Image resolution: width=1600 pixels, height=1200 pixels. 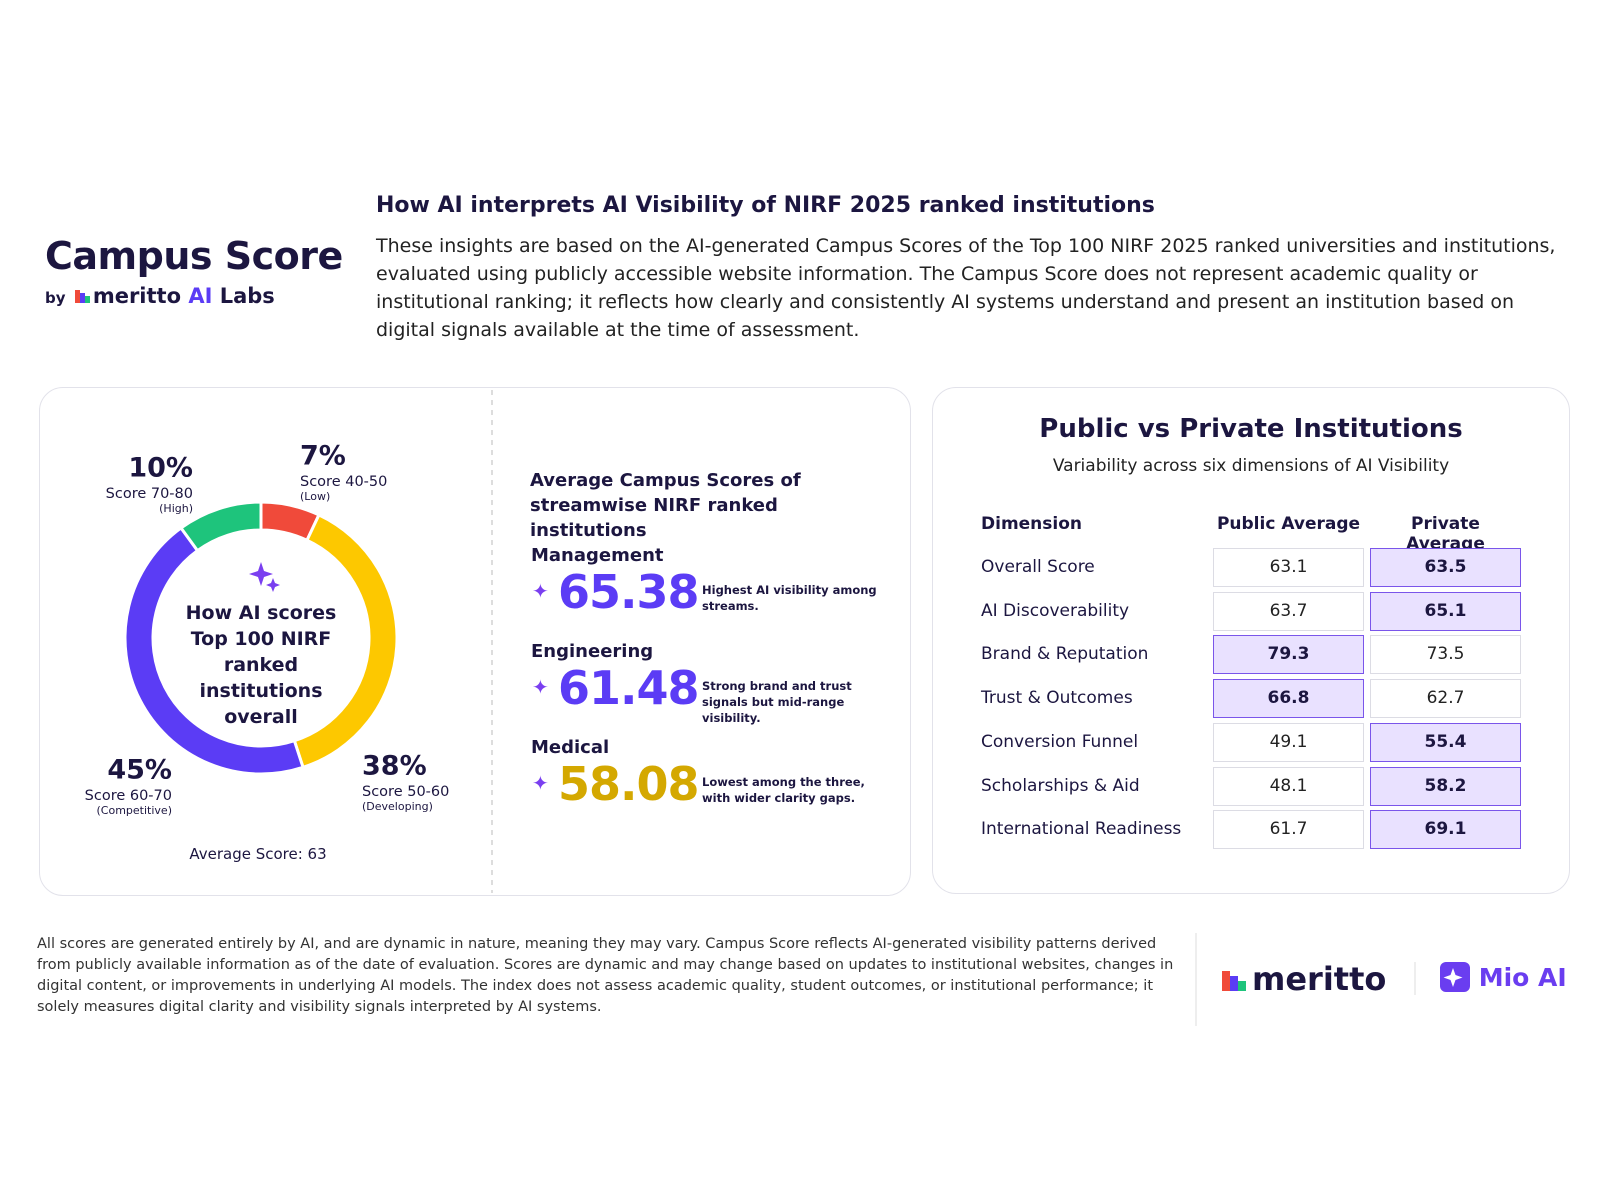 I want to click on table-cell: 55.4, so click(x=1445, y=742).